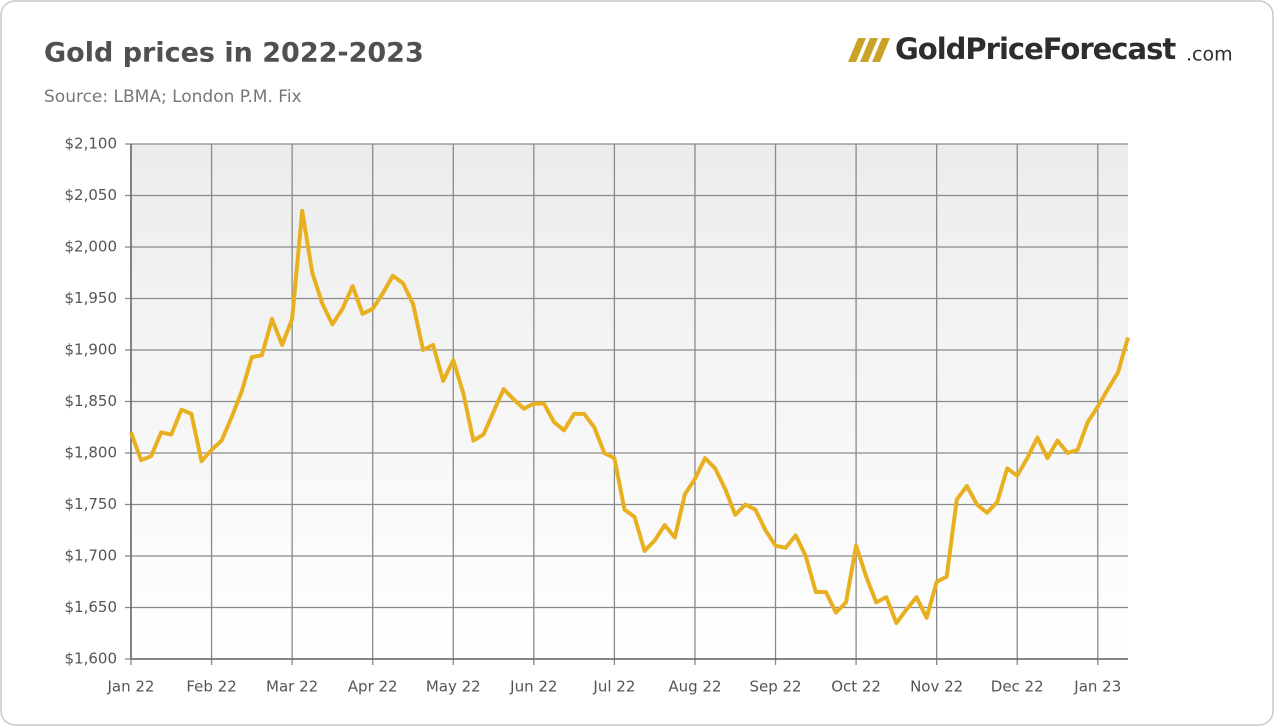 This screenshot has height=726, width=1274. What do you see at coordinates (131, 687) in the screenshot?
I see `x-tick-label: Jan 22` at bounding box center [131, 687].